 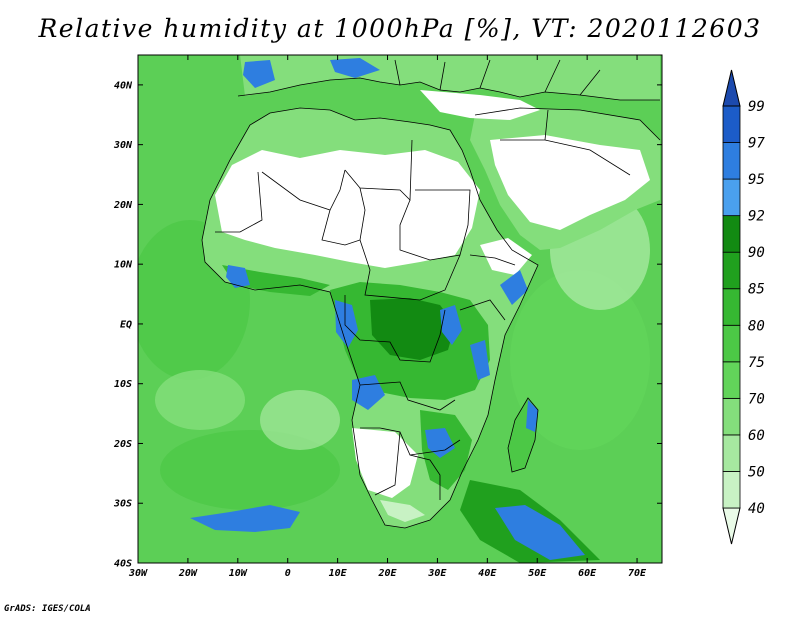 I want to click on x-tick-label: 50E, so click(x=537, y=573).